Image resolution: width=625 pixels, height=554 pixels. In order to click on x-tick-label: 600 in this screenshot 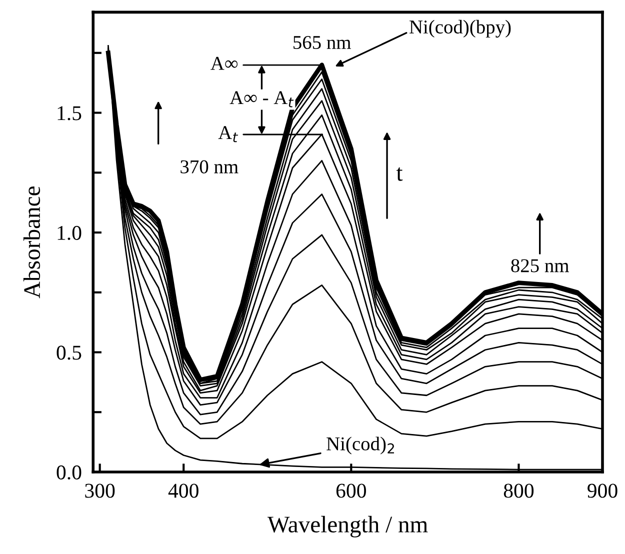, I will do `click(351, 491)`.